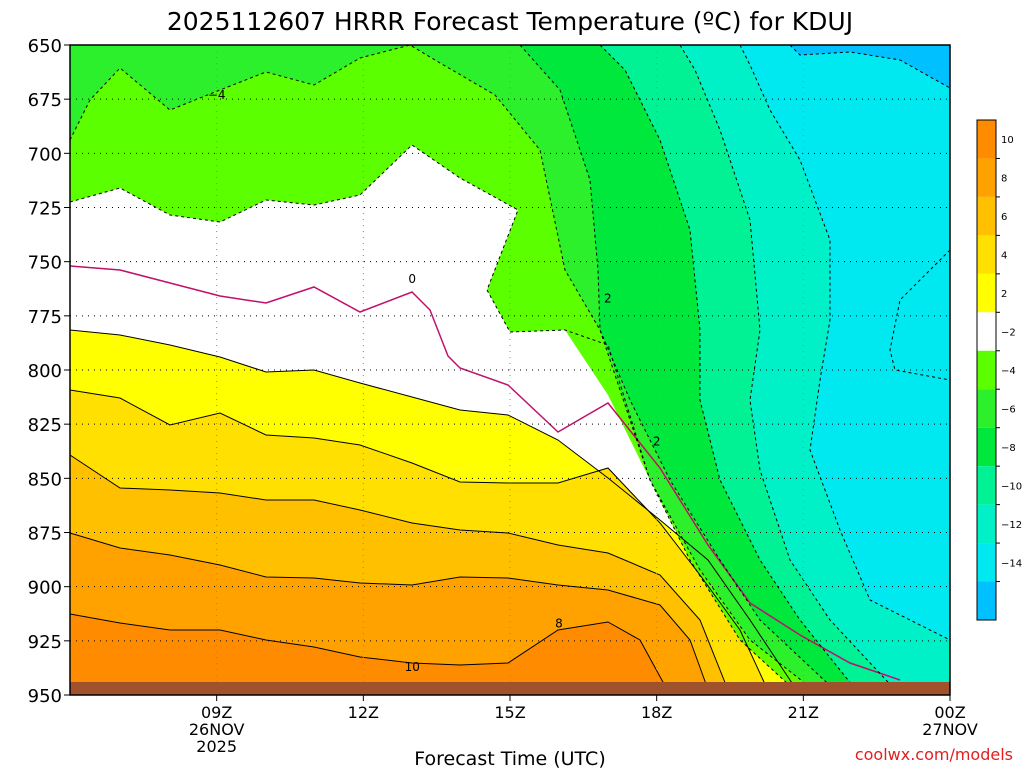  I want to click on surface-ground, so click(510, 688).